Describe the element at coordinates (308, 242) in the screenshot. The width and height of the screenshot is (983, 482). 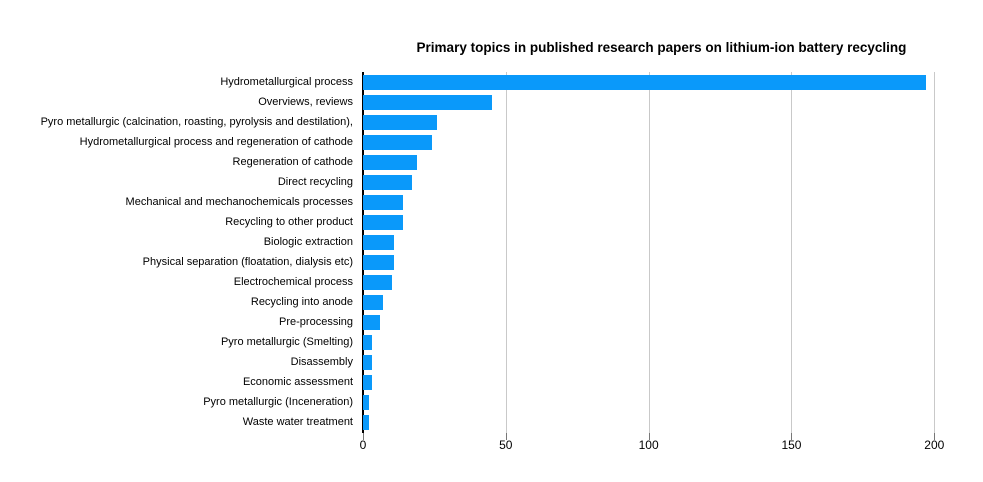
I see `category-label: Biologic extraction` at that location.